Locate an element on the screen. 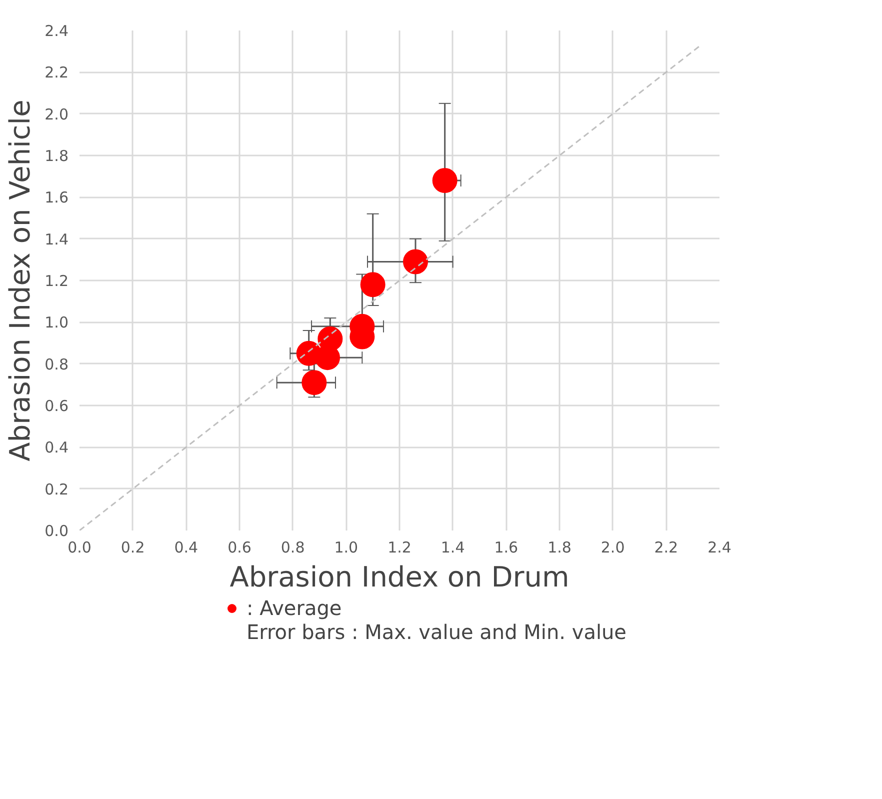 This screenshot has width=882, height=799. legend-label: : Average is located at coordinates (294, 608).